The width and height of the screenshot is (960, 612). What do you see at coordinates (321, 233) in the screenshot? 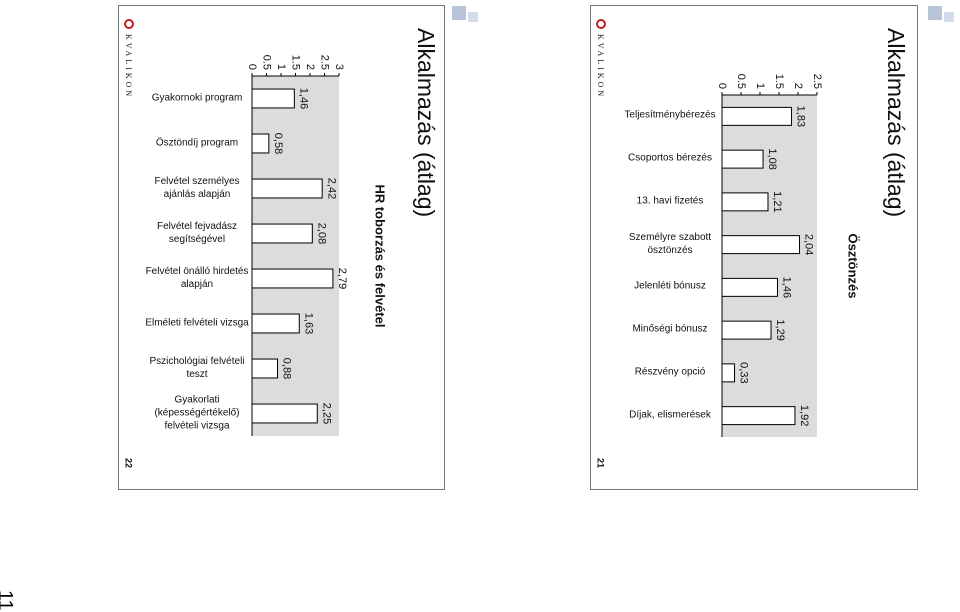
I see `value-label: 2,08` at bounding box center [321, 233].